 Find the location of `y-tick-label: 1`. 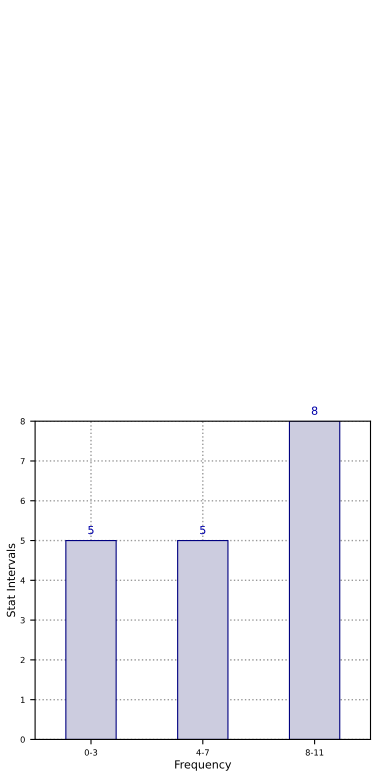

y-tick-label: 1 is located at coordinates (22, 699).